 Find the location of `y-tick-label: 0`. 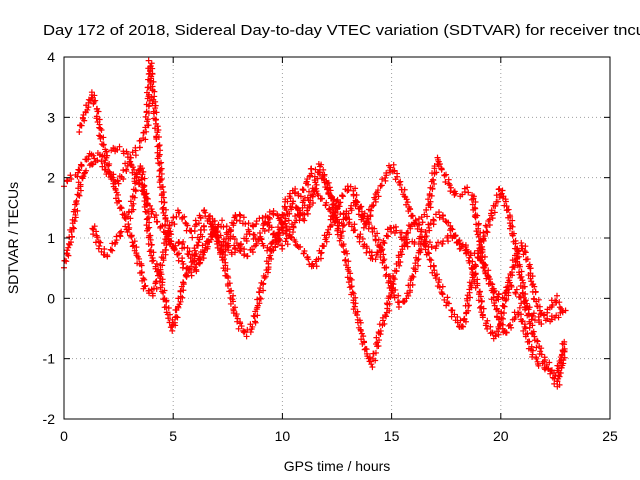

y-tick-label: 0 is located at coordinates (51, 298).